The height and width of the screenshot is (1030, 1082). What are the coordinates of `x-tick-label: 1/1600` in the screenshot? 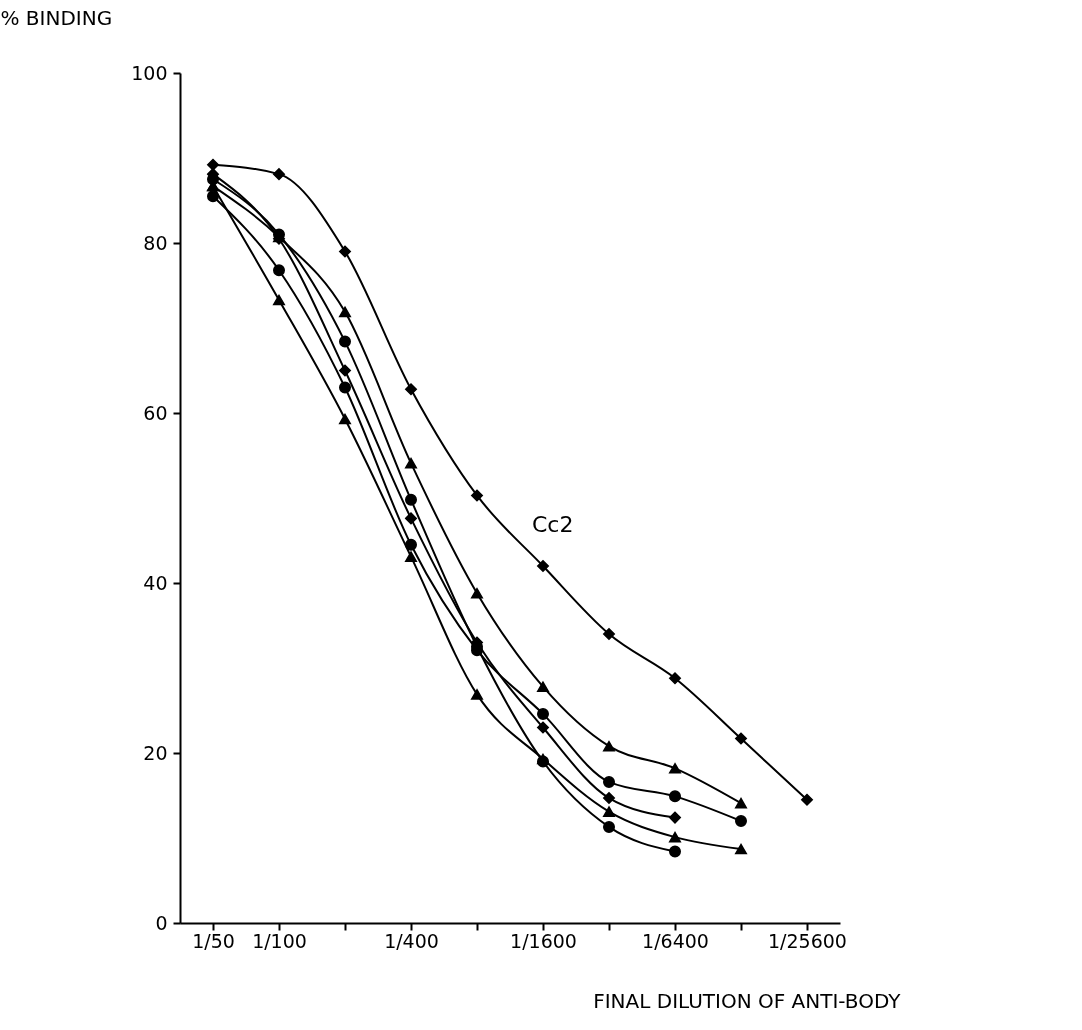 It's located at (543, 940).